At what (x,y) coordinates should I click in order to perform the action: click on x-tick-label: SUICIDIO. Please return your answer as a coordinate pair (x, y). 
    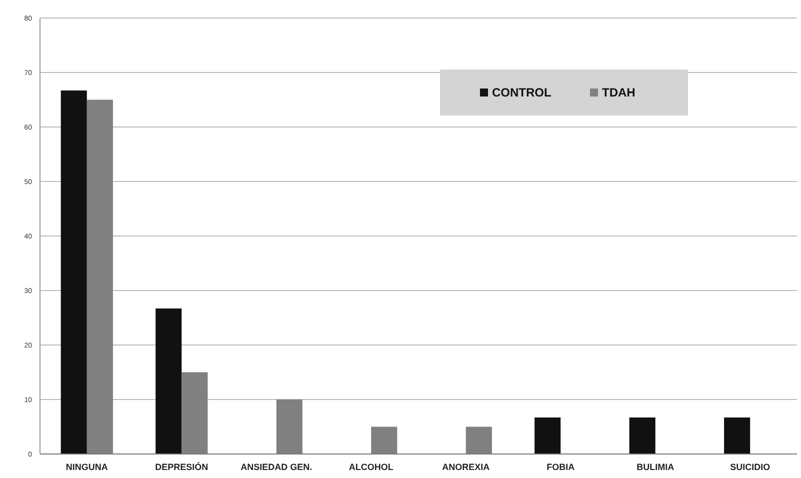
    Looking at the image, I should click on (750, 467).